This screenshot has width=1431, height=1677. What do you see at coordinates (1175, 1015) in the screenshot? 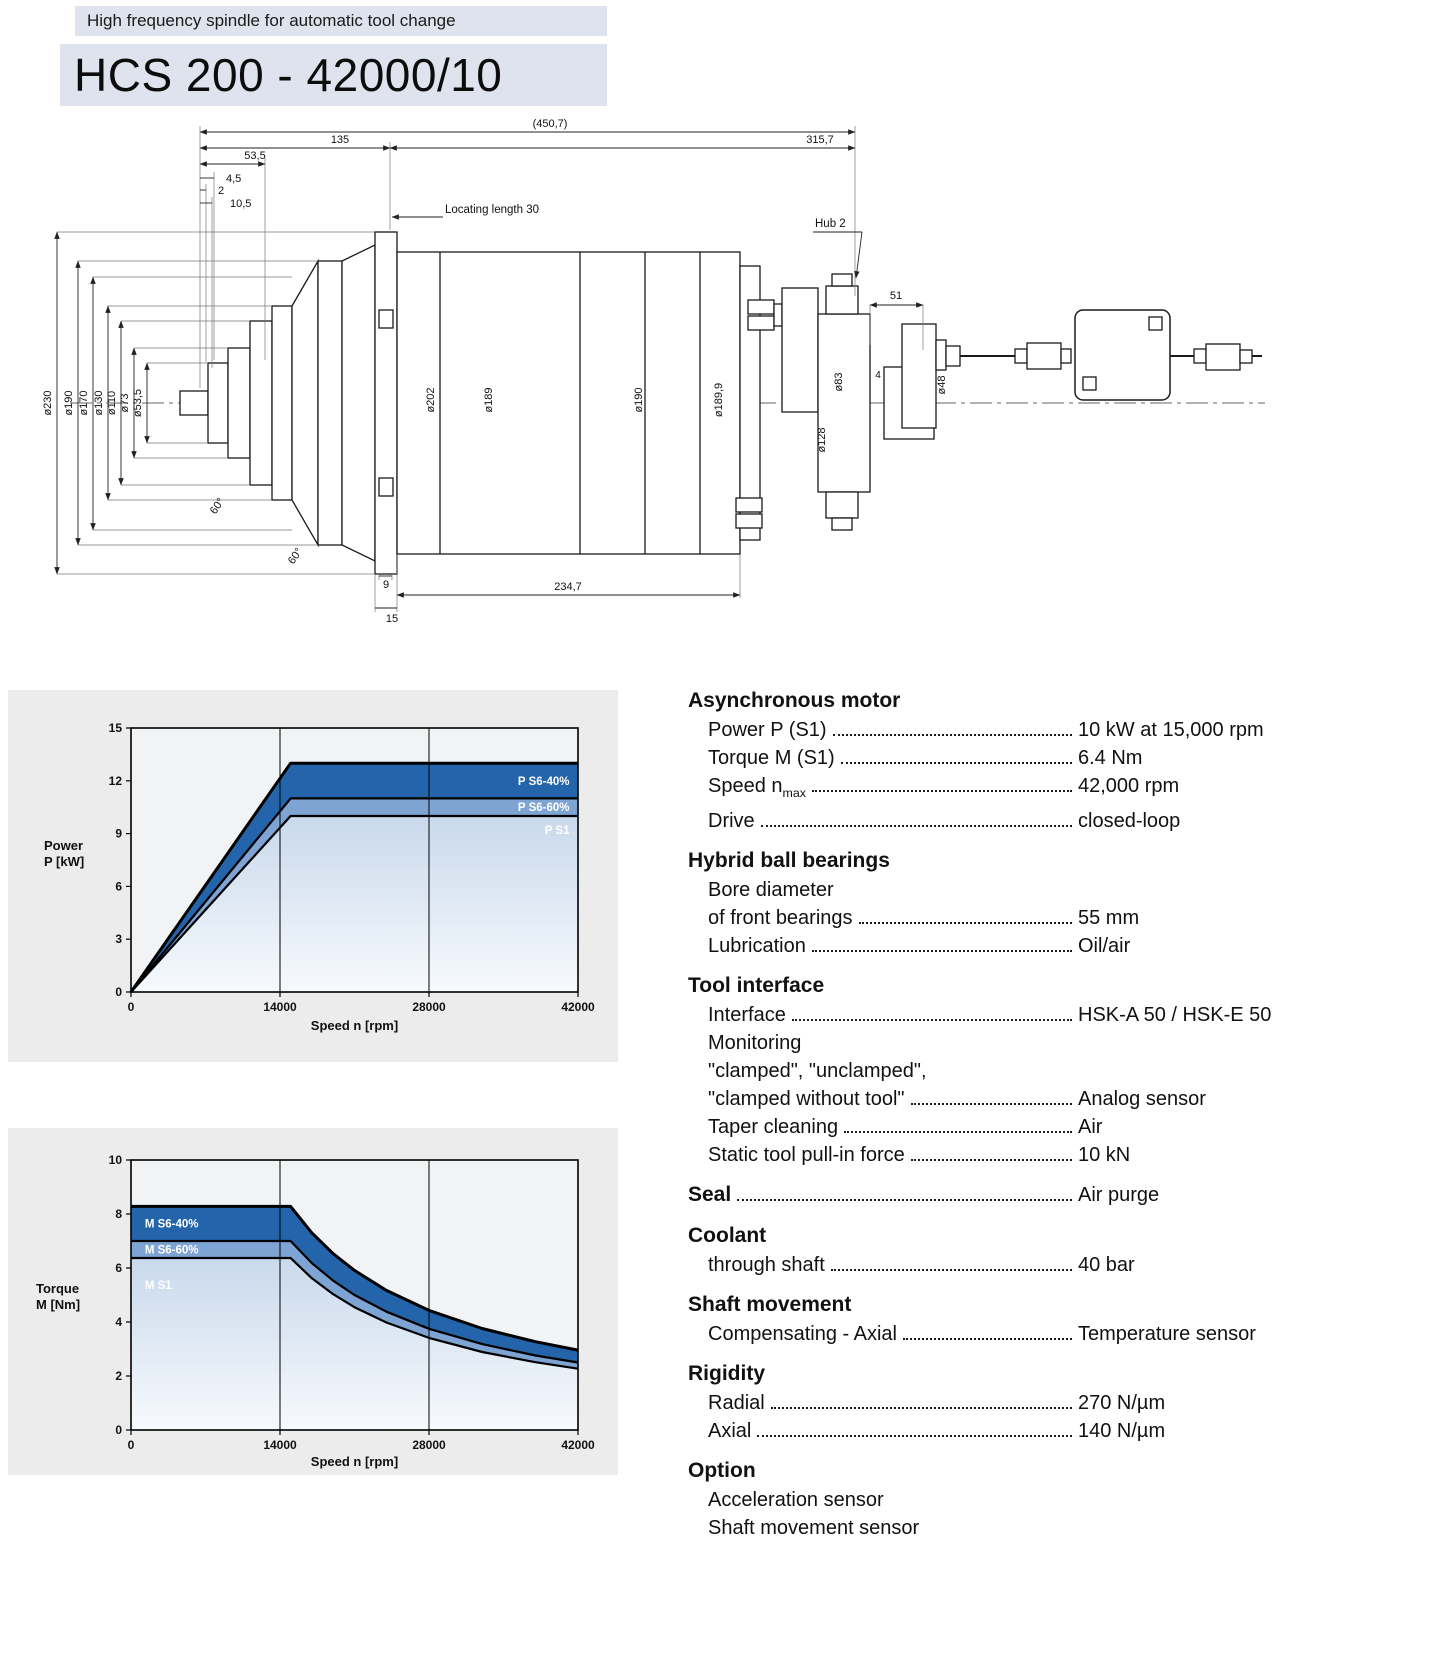
I see `spec-value: HSK-A 50 / HSK-E 50` at bounding box center [1175, 1015].